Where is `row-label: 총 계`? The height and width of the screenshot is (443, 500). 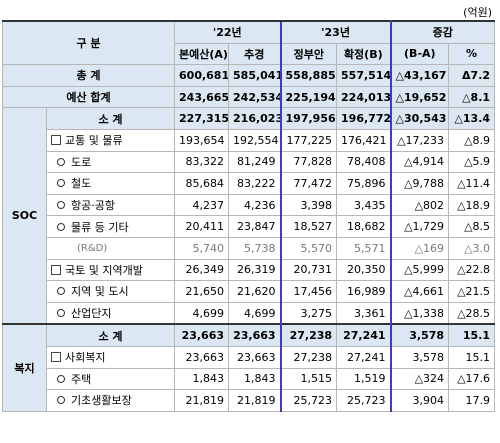 row-label: 총 계 is located at coordinates (88, 75).